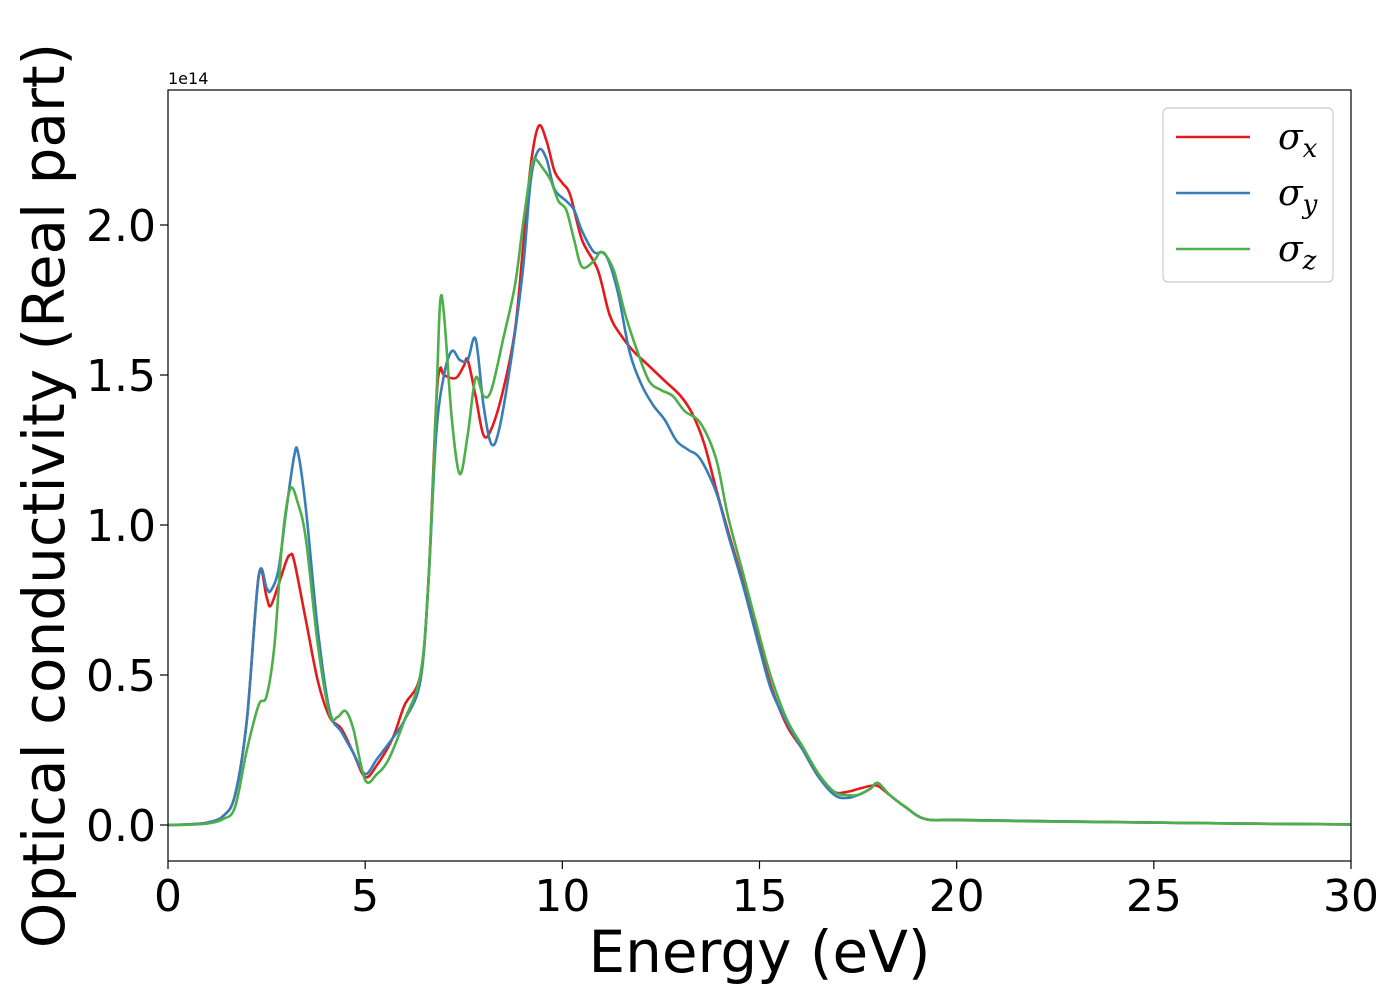  What do you see at coordinates (1298, 140) in the screenshot?
I see `legend-label-x: σx` at bounding box center [1298, 140].